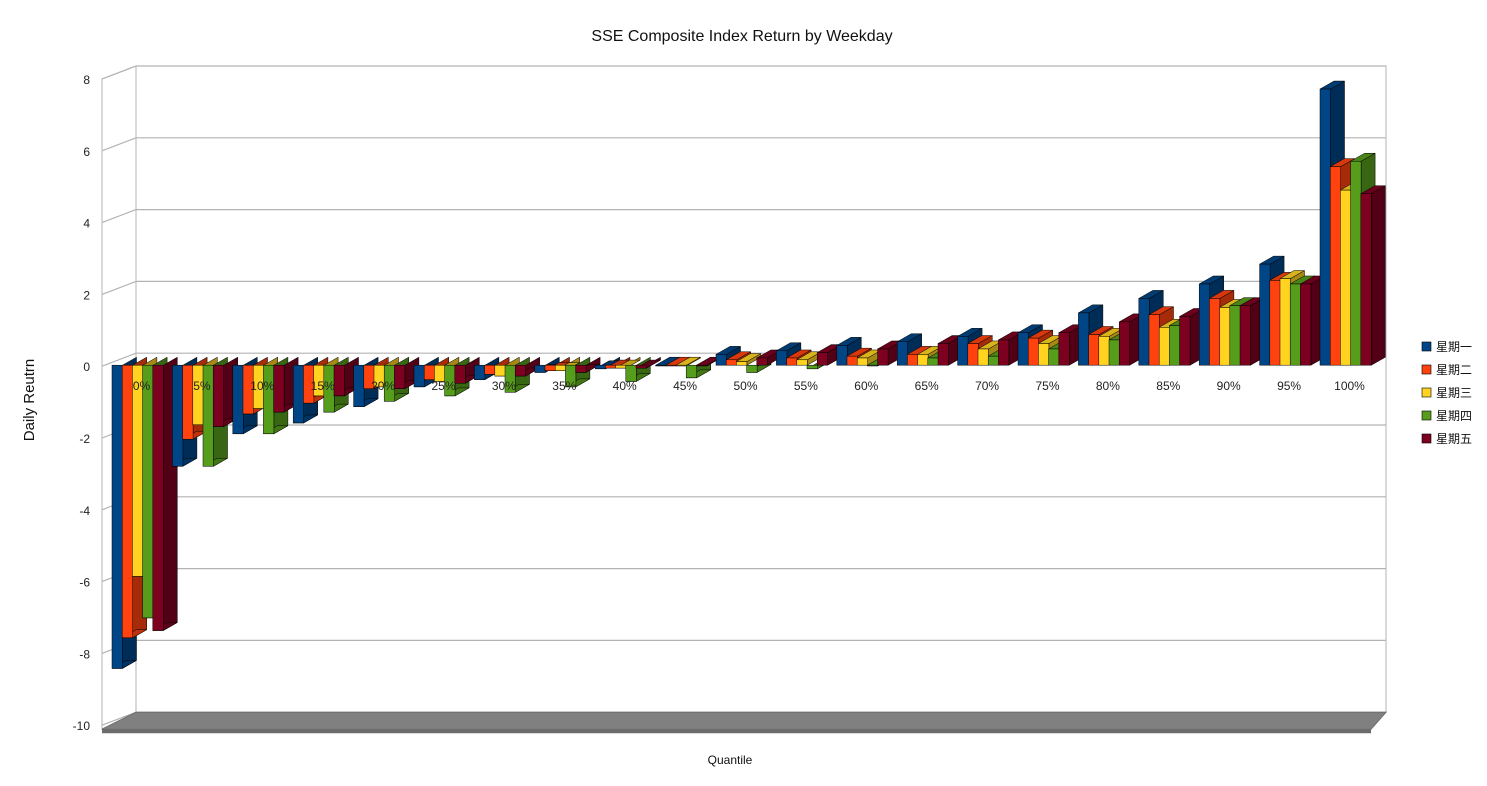  I want to click on x-tick-label: 70%, so click(987, 386).